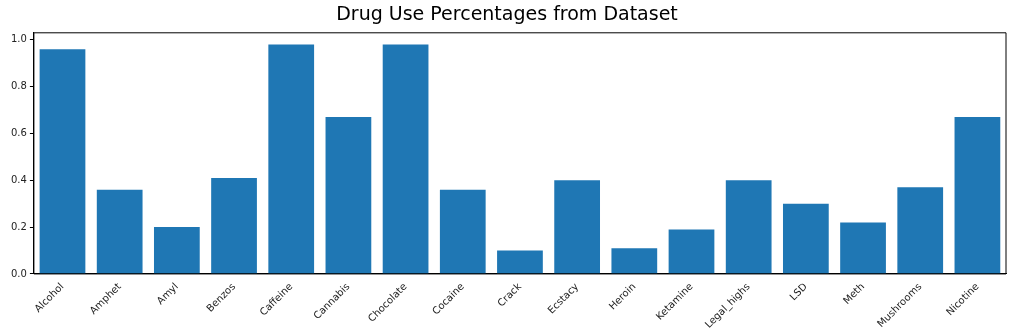 The height and width of the screenshot is (334, 1022). What do you see at coordinates (19, 39) in the screenshot?
I see `y-tick-label: 1.0` at bounding box center [19, 39].